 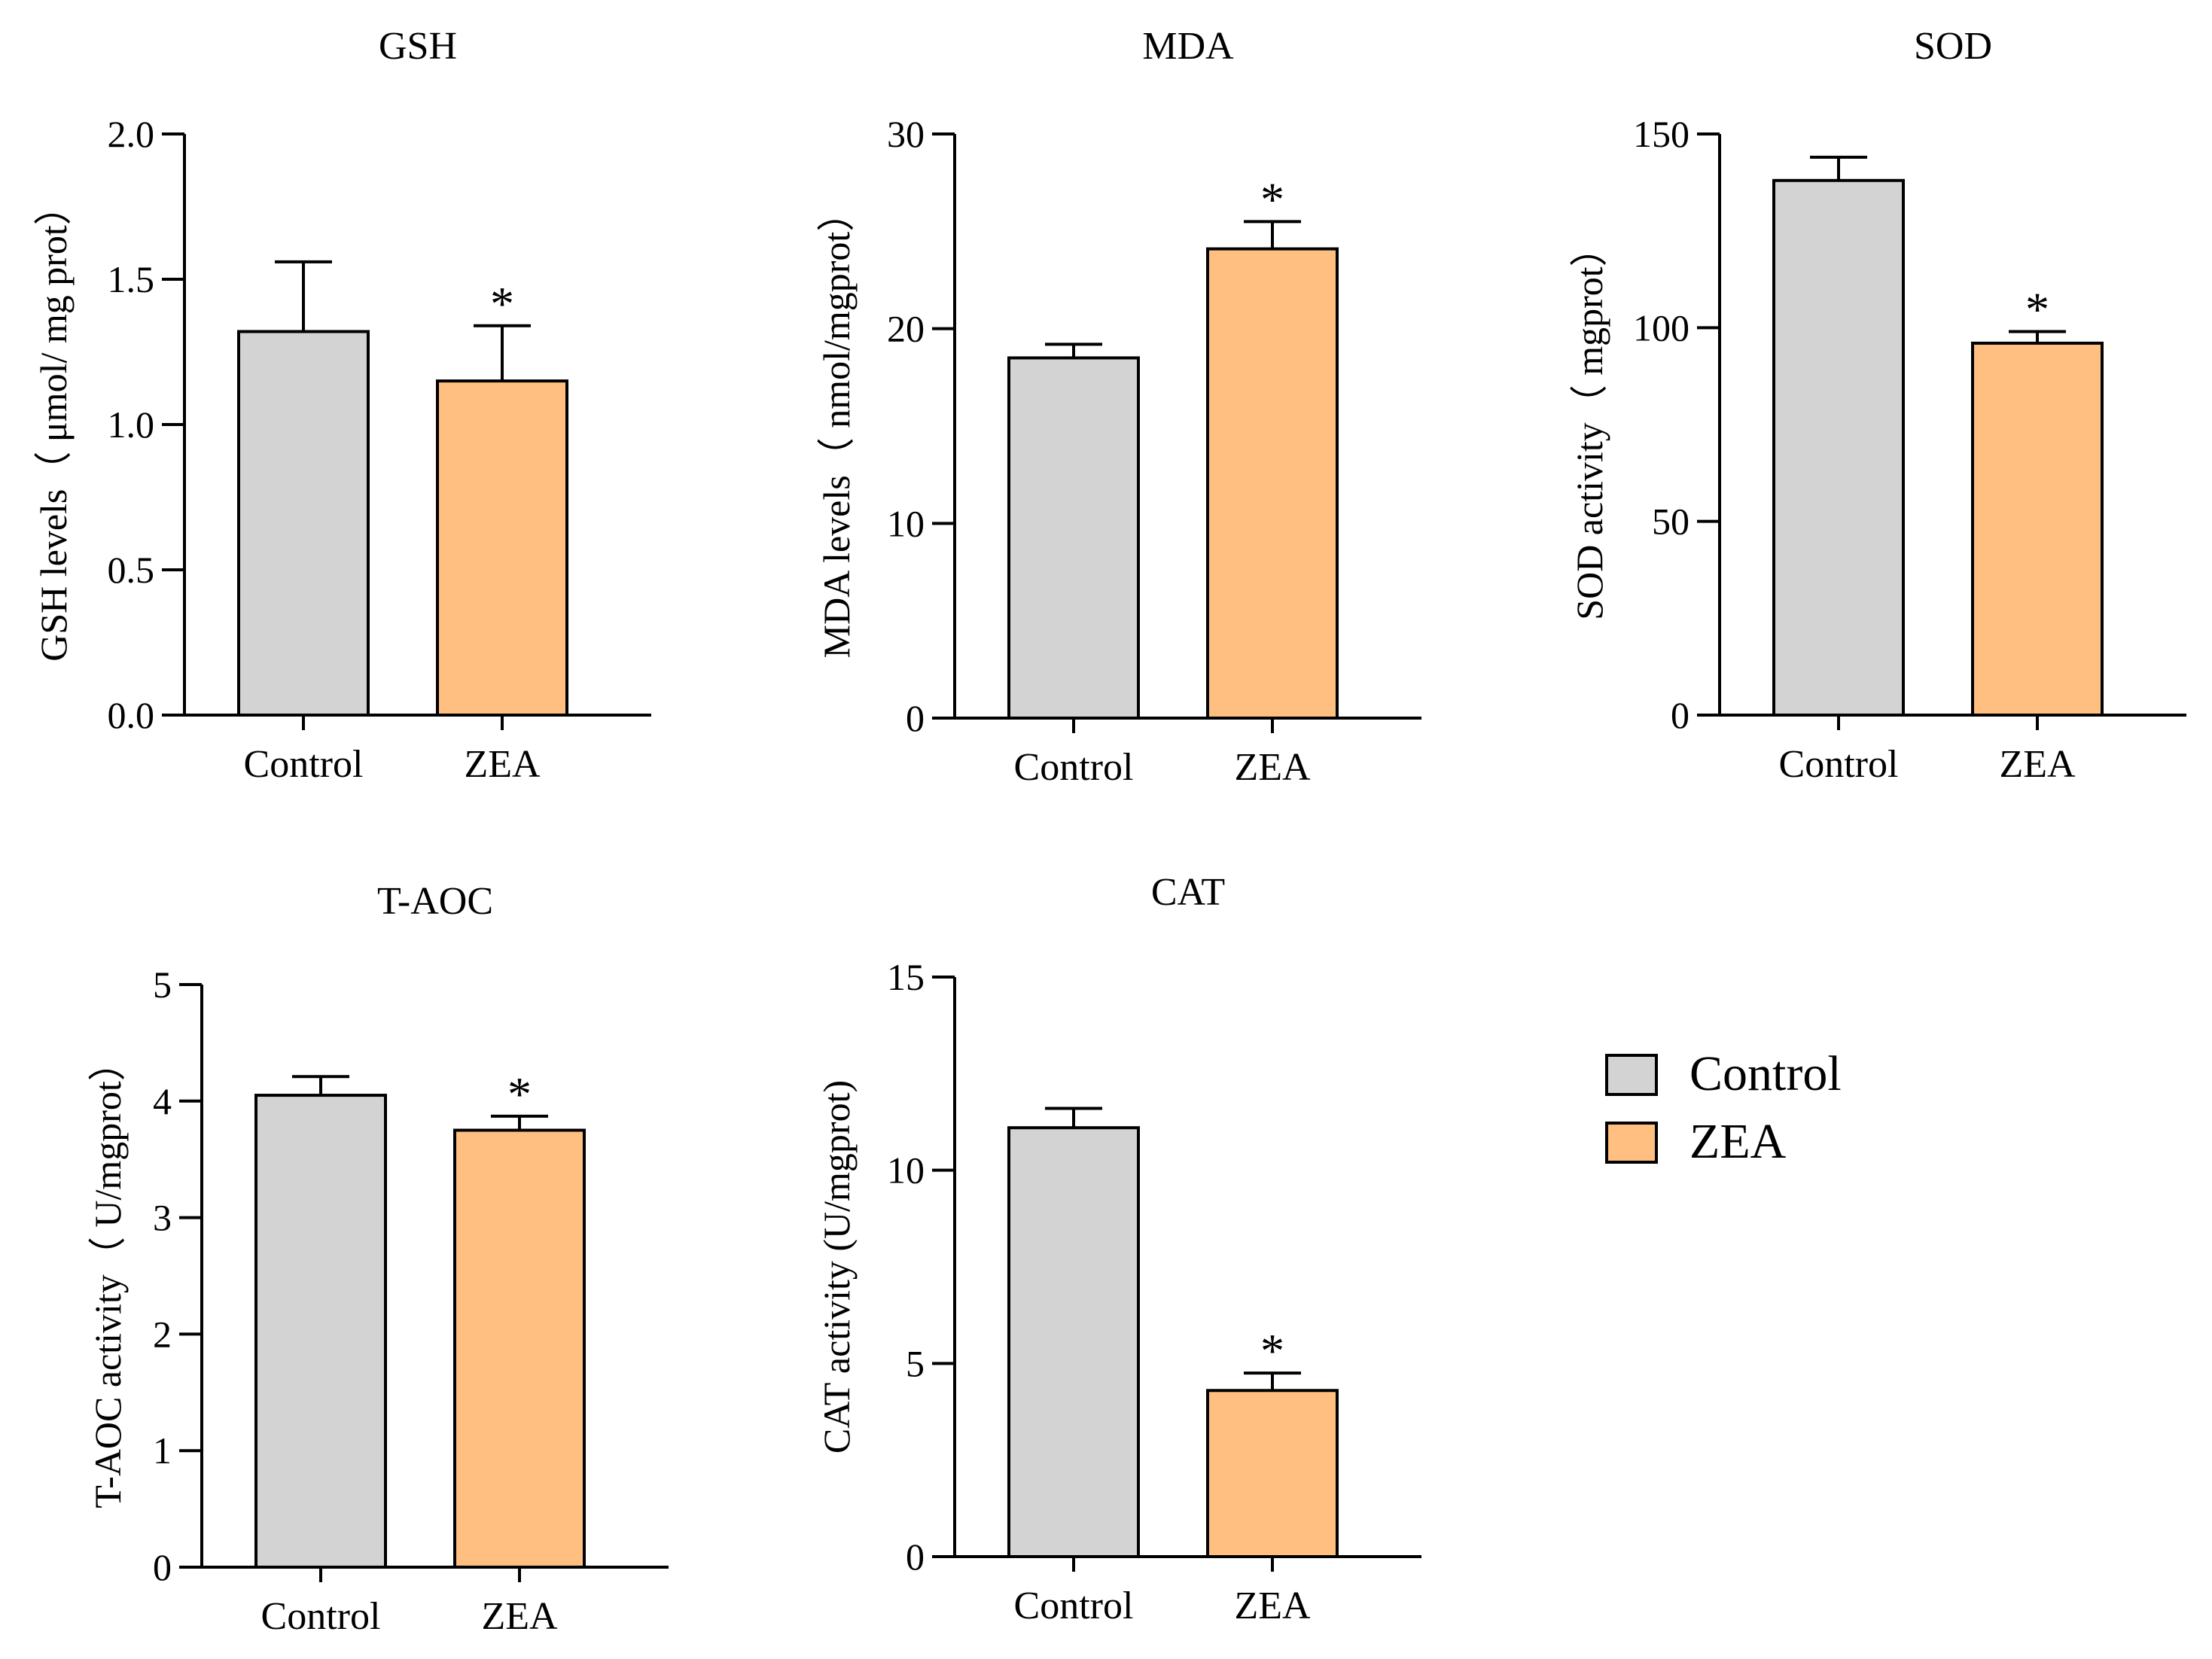 I want to click on y-tick-label: 100, so click(x=1661, y=327).